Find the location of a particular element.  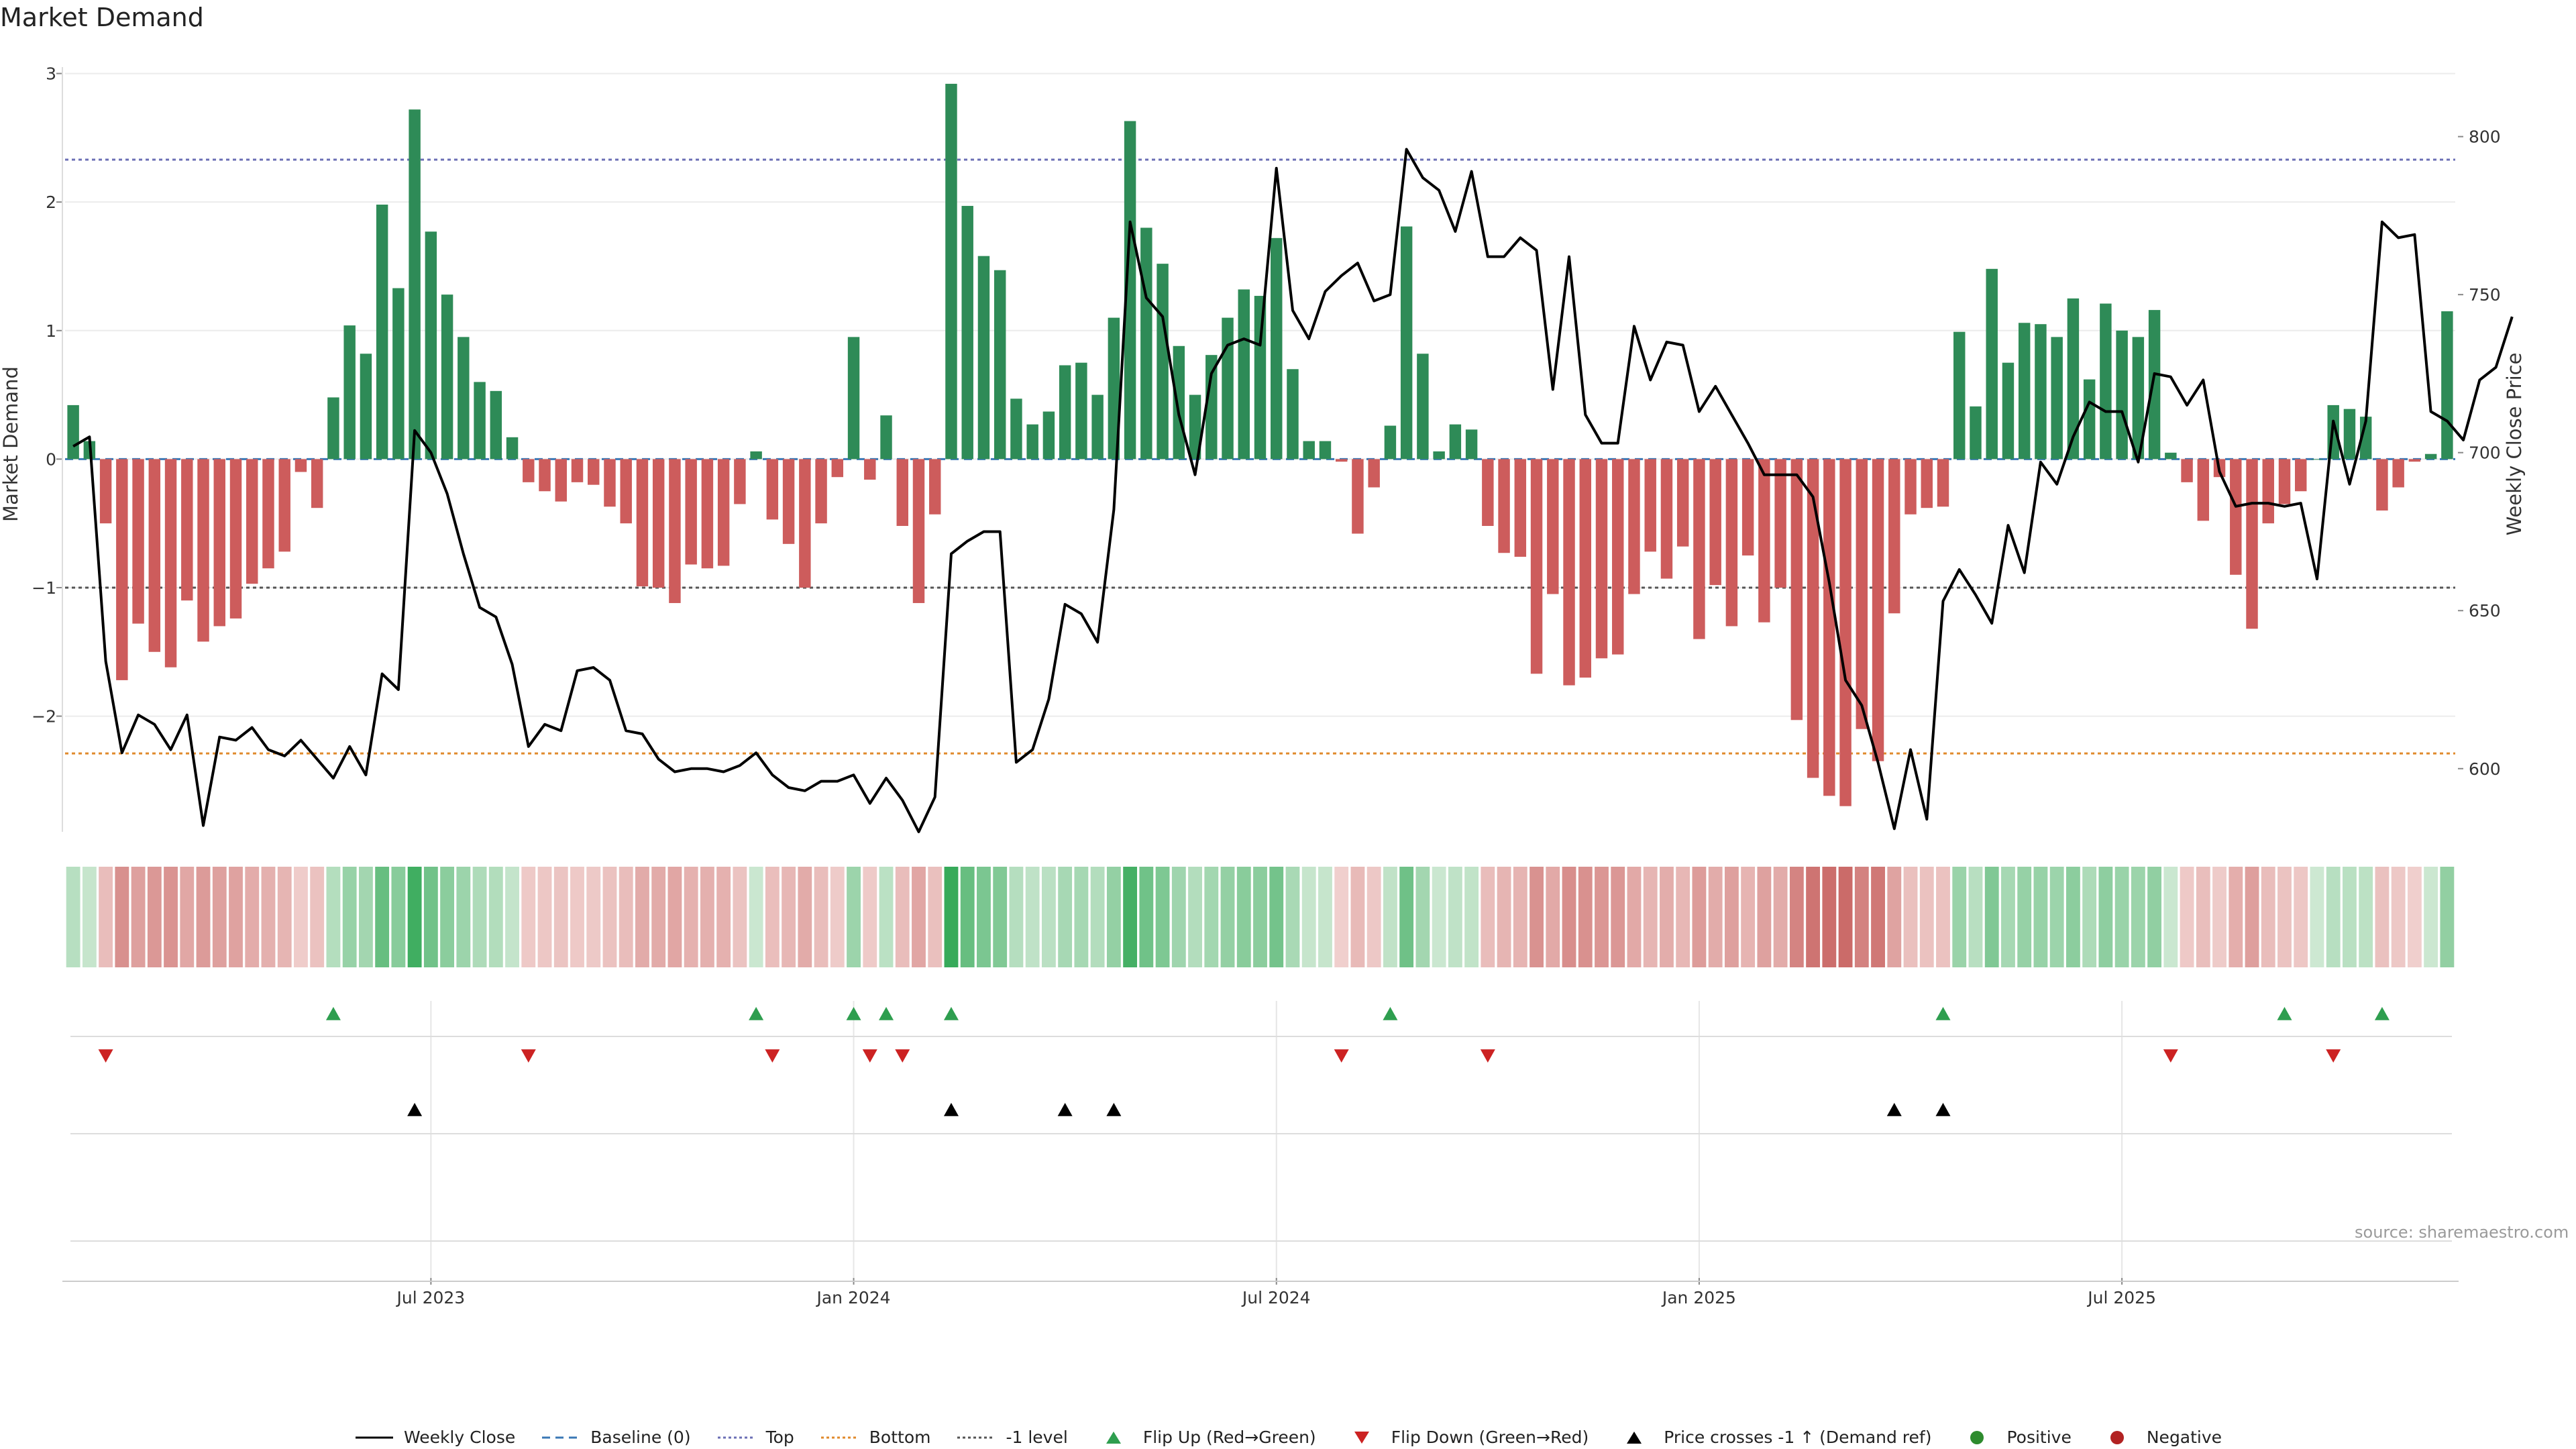

y-tick-label: 0 is located at coordinates (51, 459).